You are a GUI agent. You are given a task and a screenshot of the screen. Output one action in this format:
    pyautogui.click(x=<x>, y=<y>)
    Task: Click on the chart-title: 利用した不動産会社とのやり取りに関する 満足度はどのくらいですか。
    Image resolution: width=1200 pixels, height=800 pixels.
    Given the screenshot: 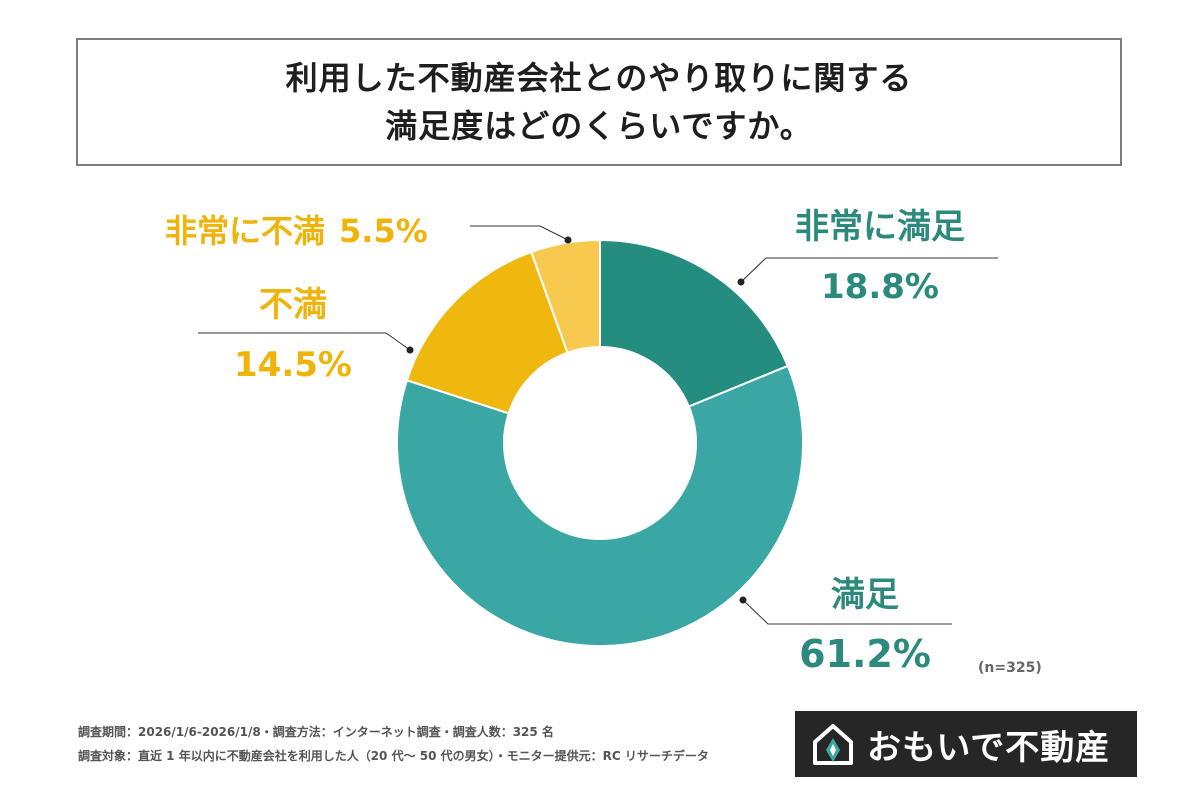 What is the action you would take?
    pyautogui.click(x=599, y=102)
    